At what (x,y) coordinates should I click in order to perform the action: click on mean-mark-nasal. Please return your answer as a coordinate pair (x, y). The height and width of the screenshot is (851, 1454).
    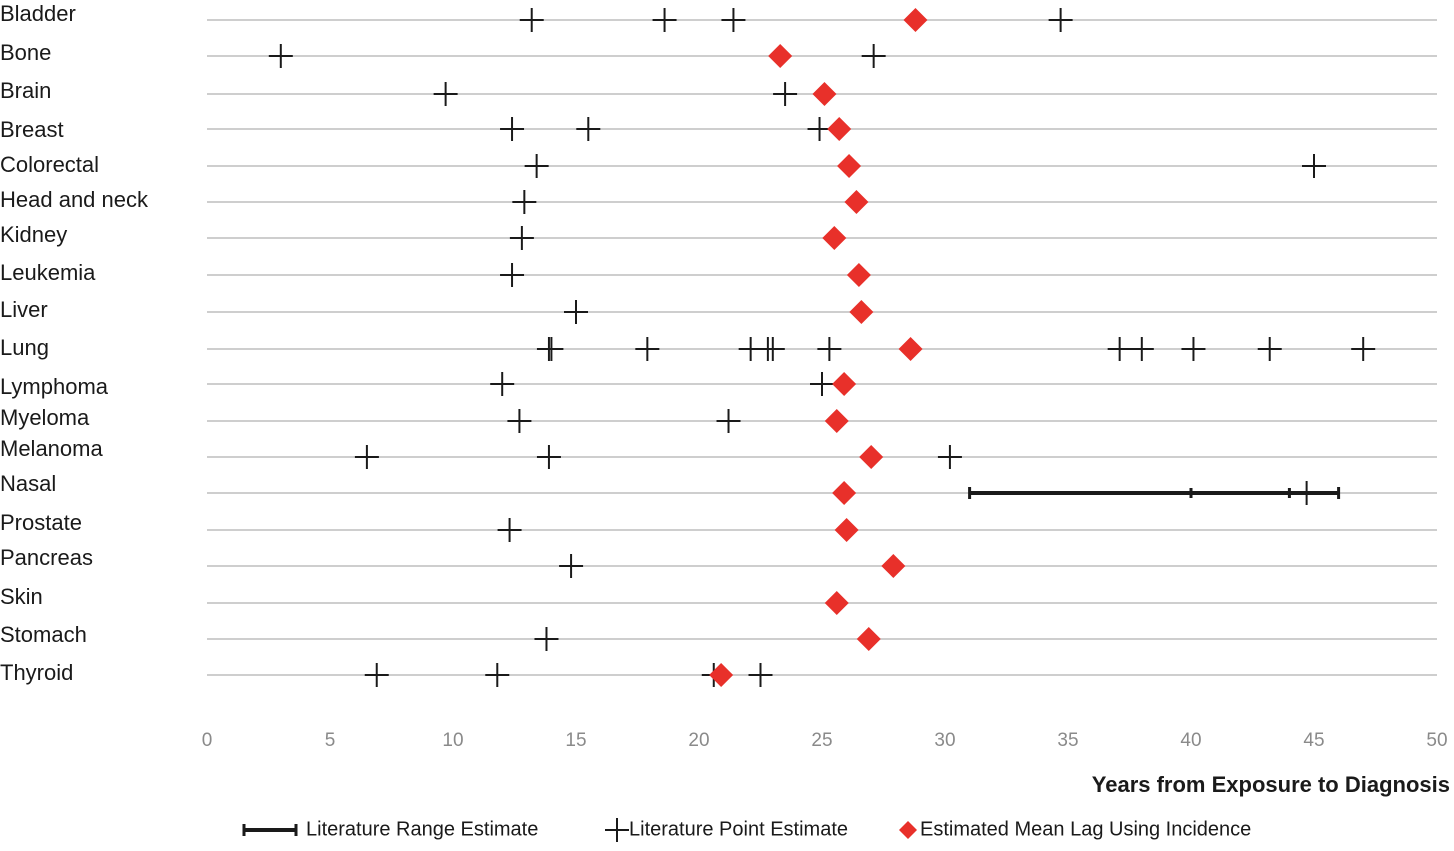
    Looking at the image, I should click on (844, 493).